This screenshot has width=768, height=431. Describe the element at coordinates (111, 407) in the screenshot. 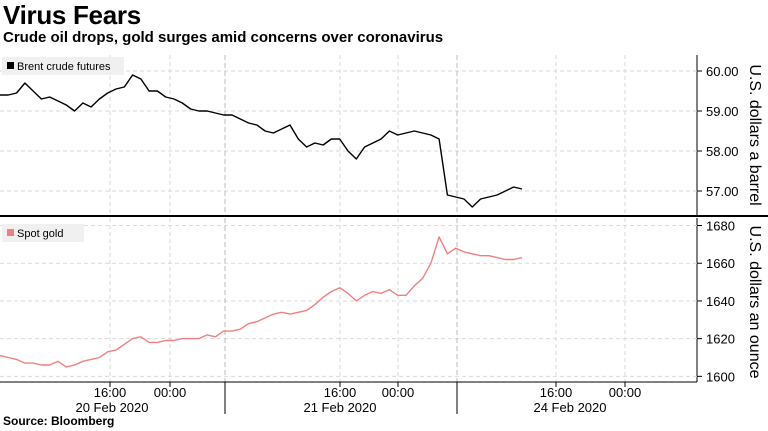

I see `x-date-label-0: 20 Feb 2020` at that location.